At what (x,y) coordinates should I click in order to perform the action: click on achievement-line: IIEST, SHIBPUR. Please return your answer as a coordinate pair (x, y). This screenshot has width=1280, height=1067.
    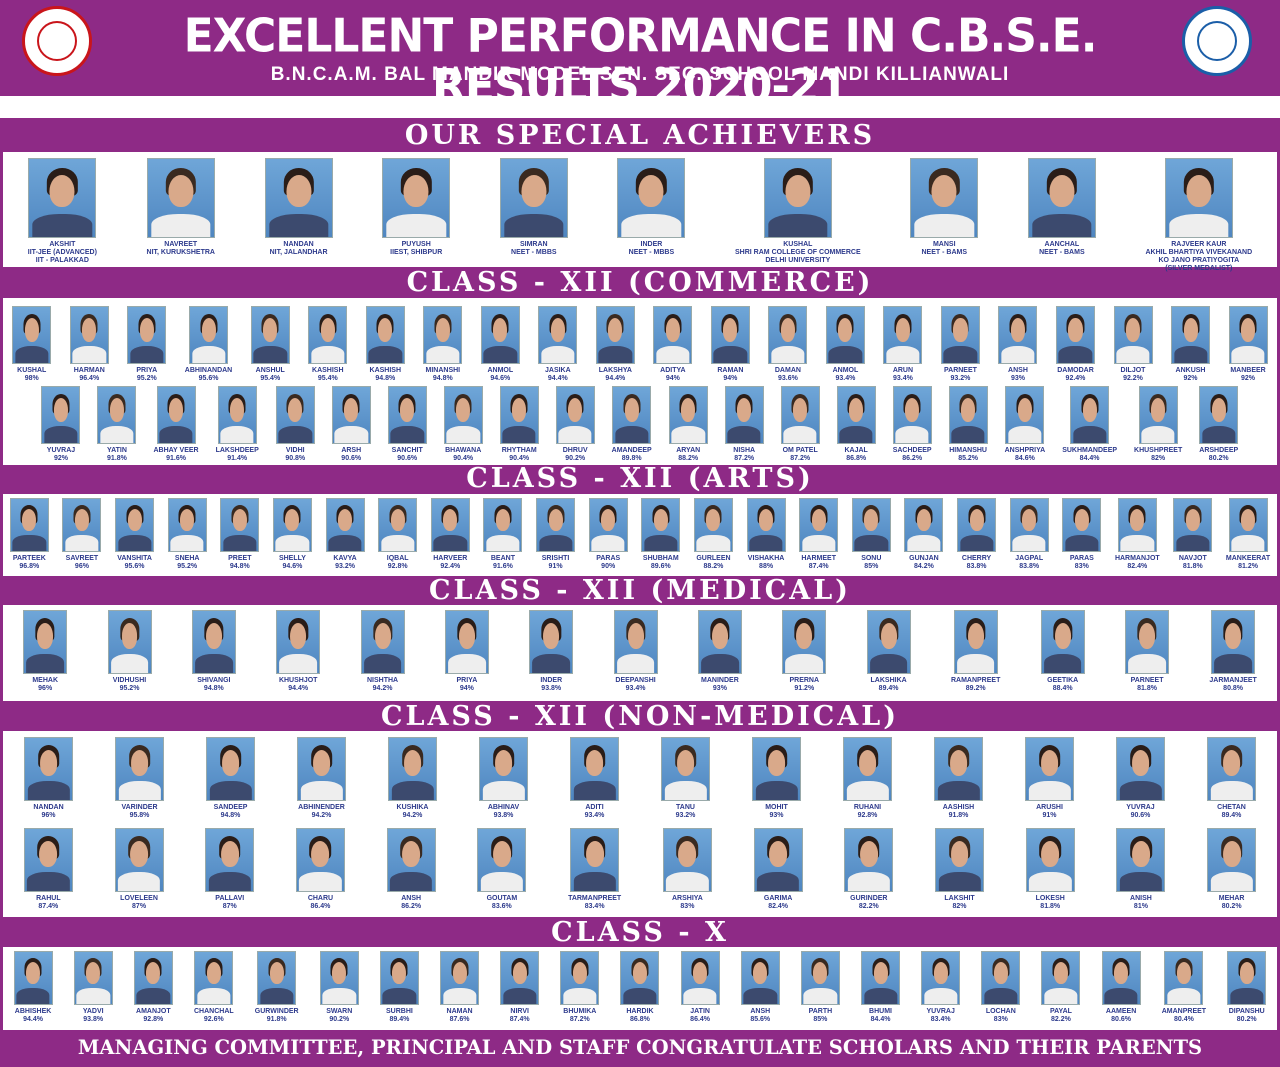
    Looking at the image, I should click on (416, 252).